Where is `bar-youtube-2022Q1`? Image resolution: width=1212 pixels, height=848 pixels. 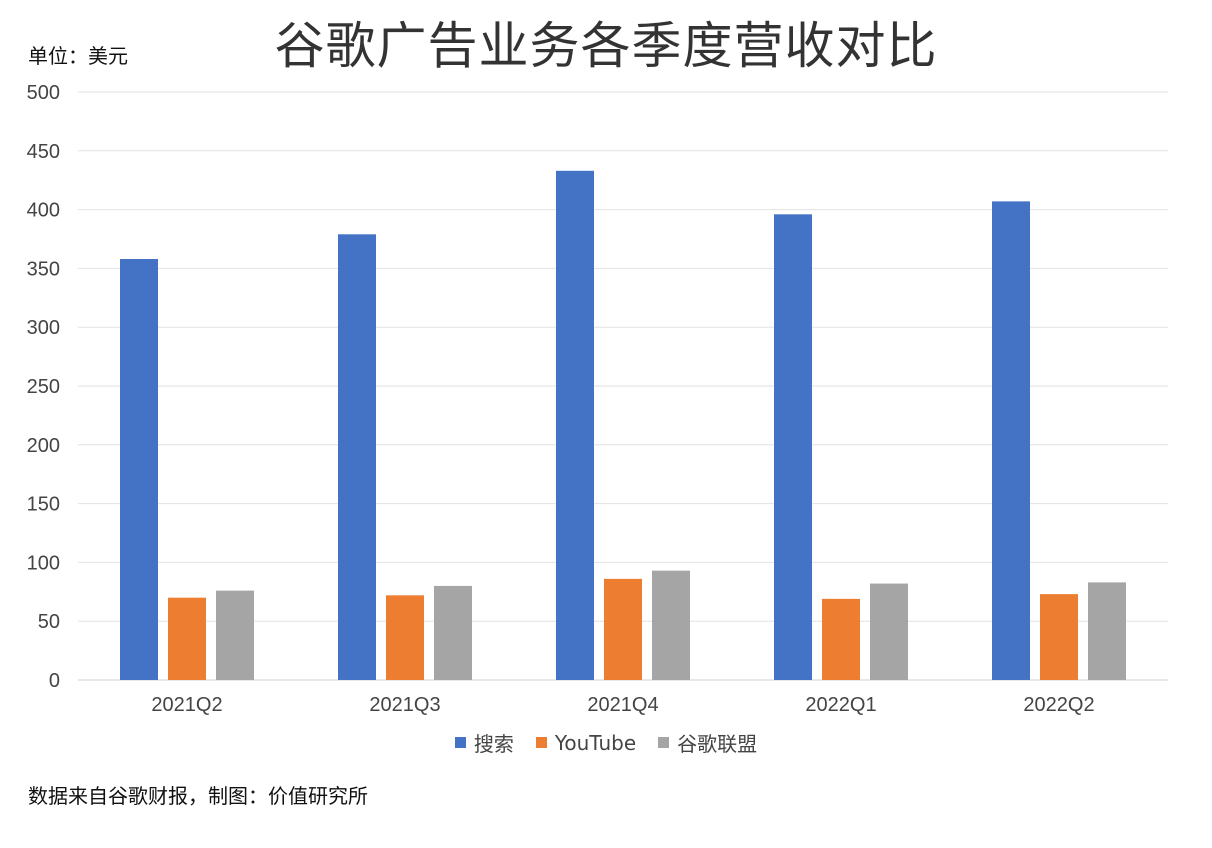
bar-youtube-2022Q1 is located at coordinates (841, 639).